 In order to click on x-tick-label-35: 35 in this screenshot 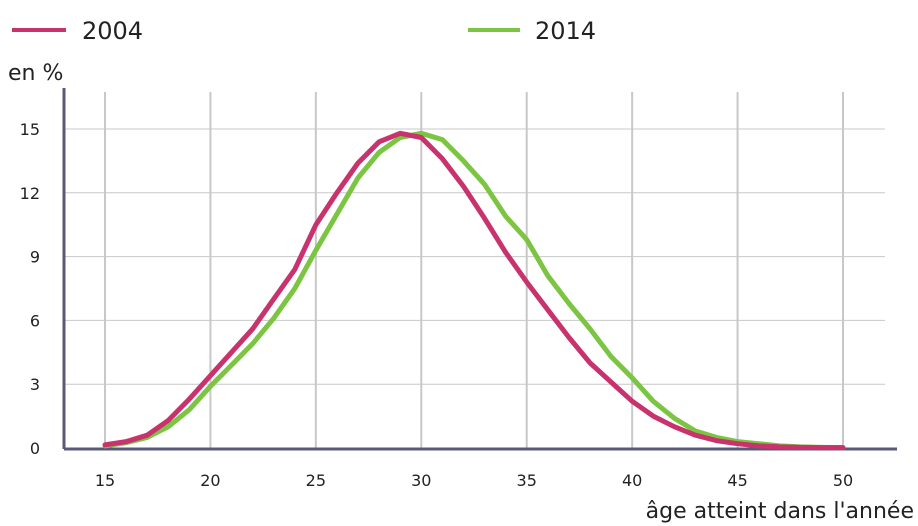, I will do `click(527, 480)`.